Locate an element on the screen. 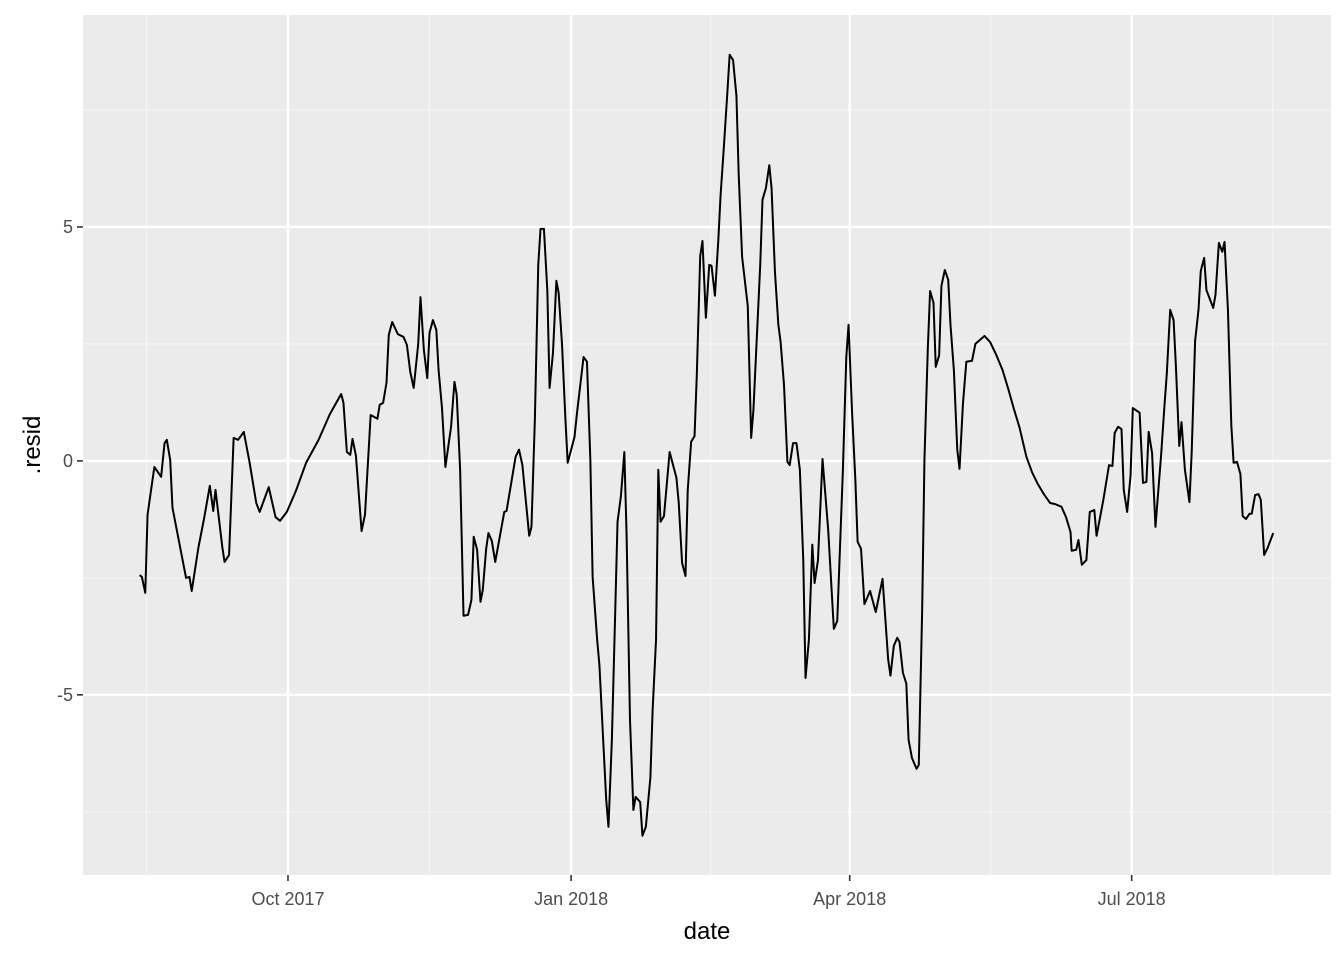 The width and height of the screenshot is (1344, 960). y-tick-label: 5 is located at coordinates (68, 227).